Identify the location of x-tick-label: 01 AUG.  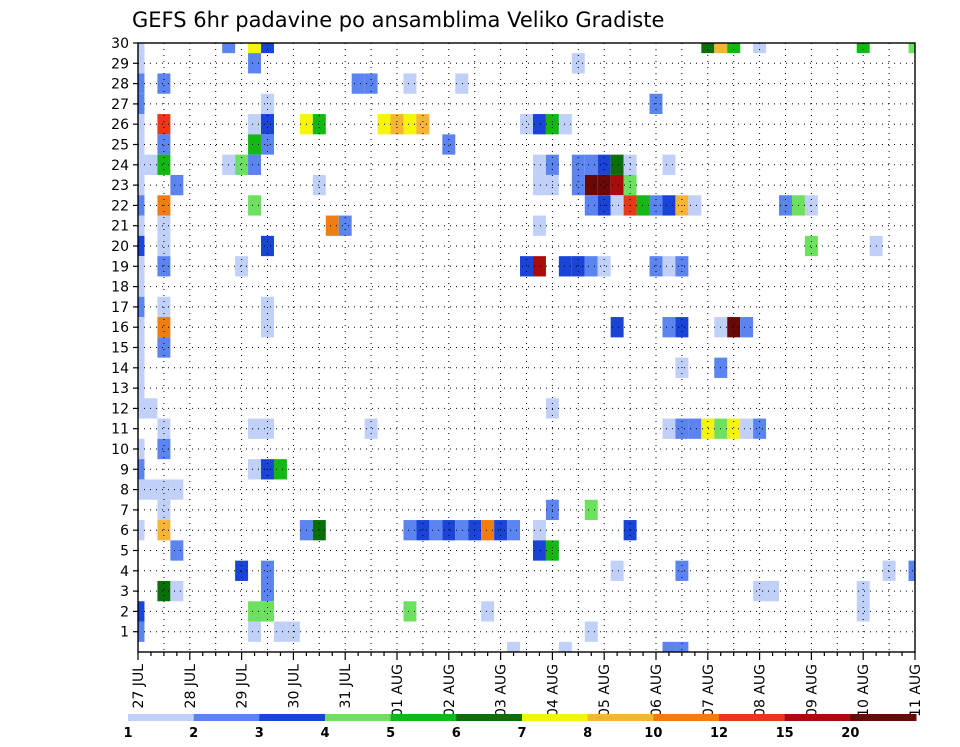
(398, 690).